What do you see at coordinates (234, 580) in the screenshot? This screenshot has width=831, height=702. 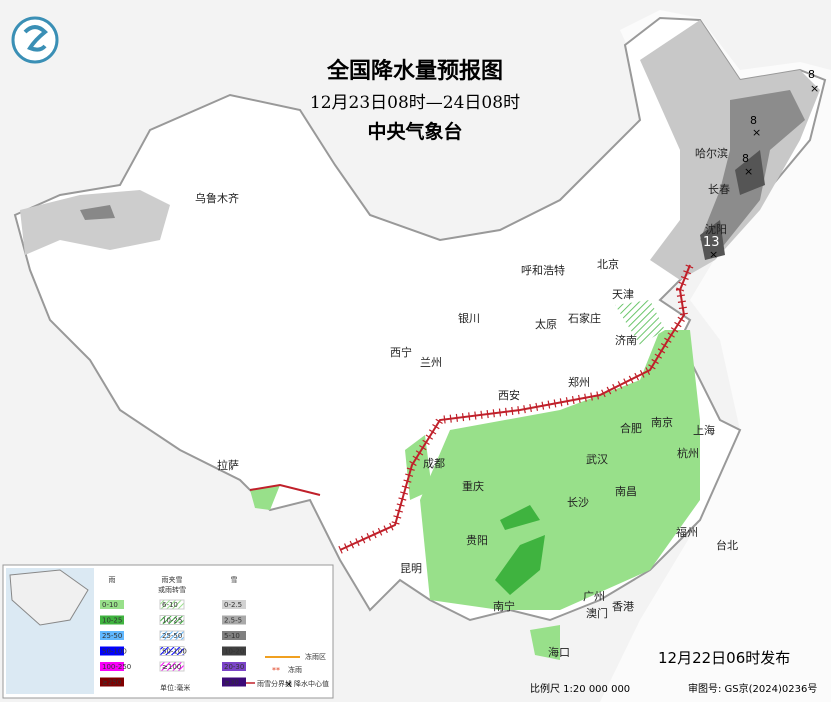 I see `legend-title: 雪` at bounding box center [234, 580].